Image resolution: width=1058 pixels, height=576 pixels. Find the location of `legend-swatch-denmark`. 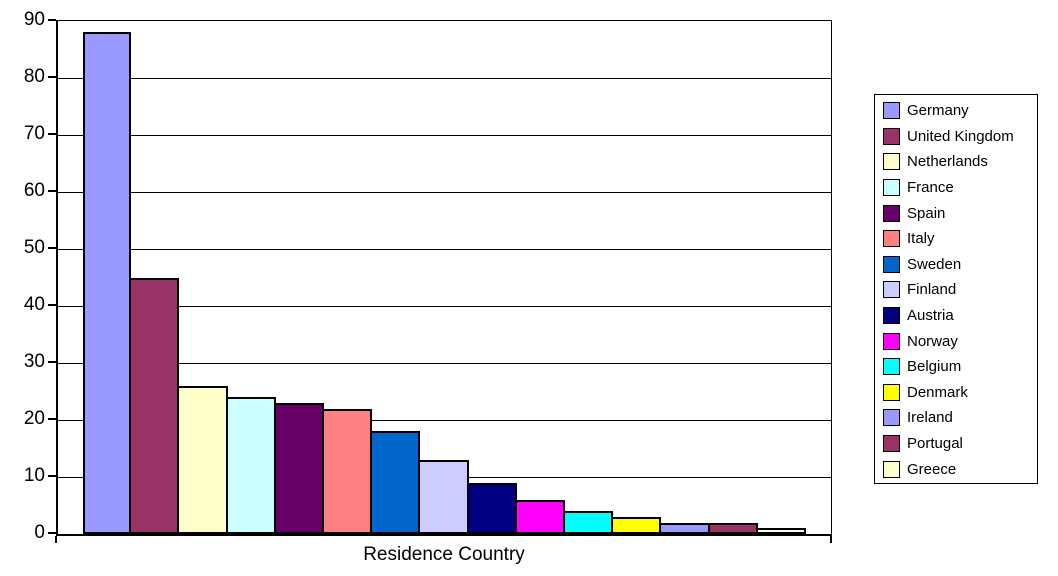

legend-swatch-denmark is located at coordinates (891, 392).